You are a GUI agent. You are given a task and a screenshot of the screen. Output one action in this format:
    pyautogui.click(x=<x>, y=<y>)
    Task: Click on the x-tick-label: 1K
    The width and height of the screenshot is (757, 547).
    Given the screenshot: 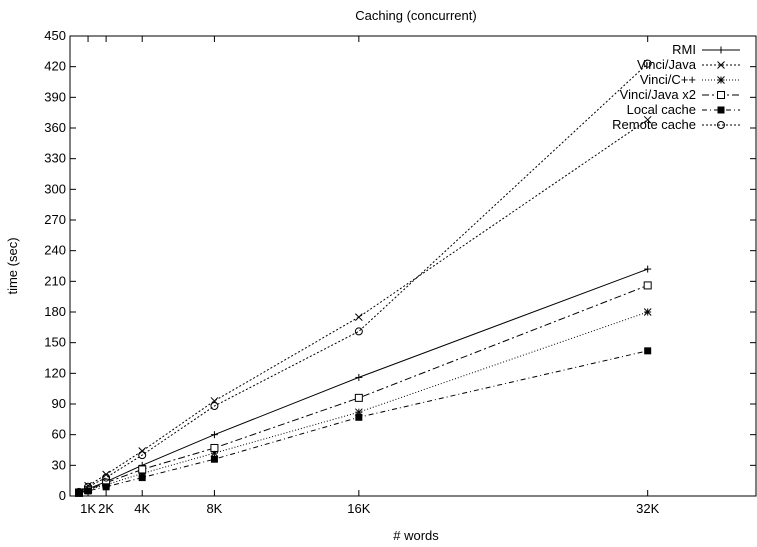 What is the action you would take?
    pyautogui.click(x=88, y=508)
    